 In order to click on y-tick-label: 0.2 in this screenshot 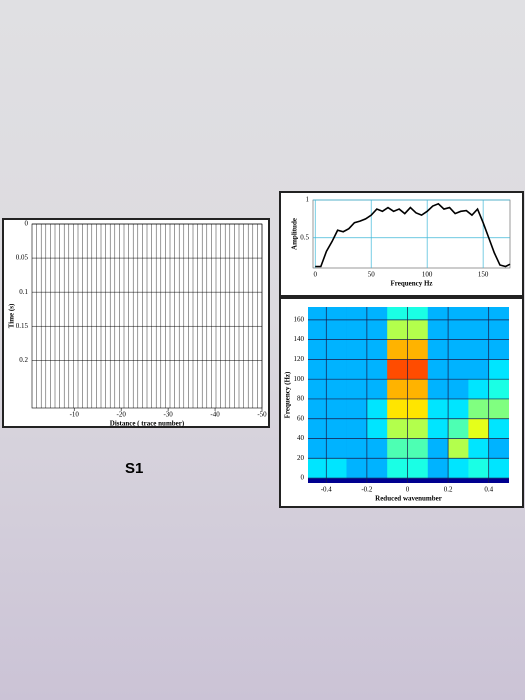, I will do `click(23, 360)`.